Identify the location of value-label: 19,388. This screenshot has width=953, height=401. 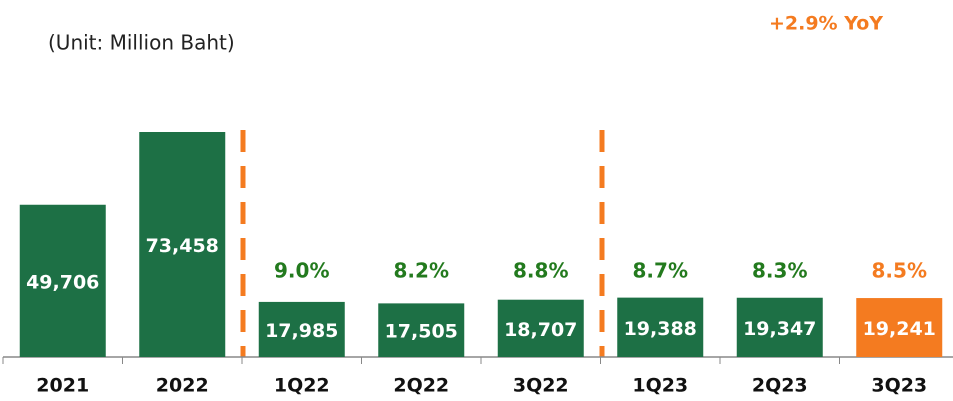
(660, 329).